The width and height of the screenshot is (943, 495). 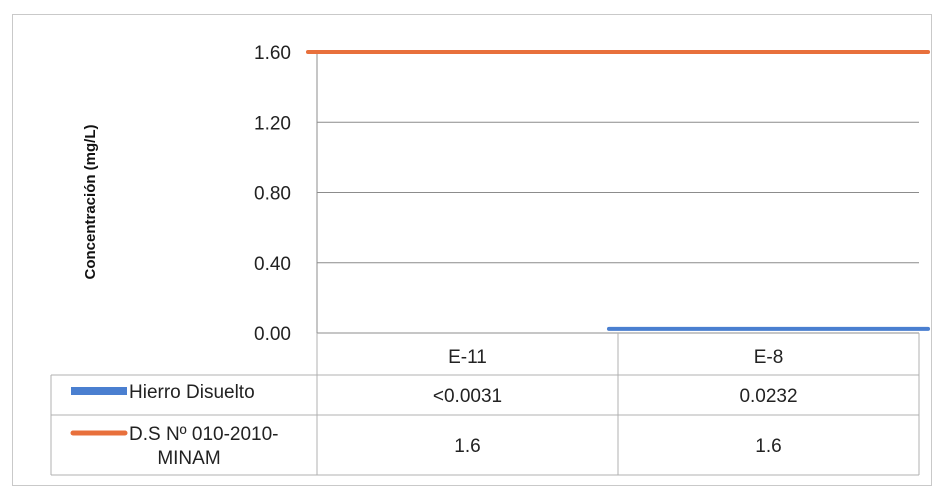 I want to click on y-tick-labels: 1.60 1.20 0.80 0.40 0.00, so click(x=272, y=194).